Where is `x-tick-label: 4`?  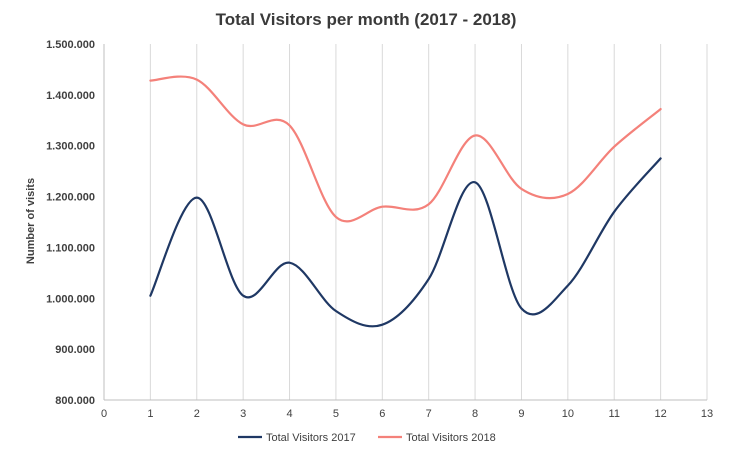 x-tick-label: 4 is located at coordinates (289, 414).